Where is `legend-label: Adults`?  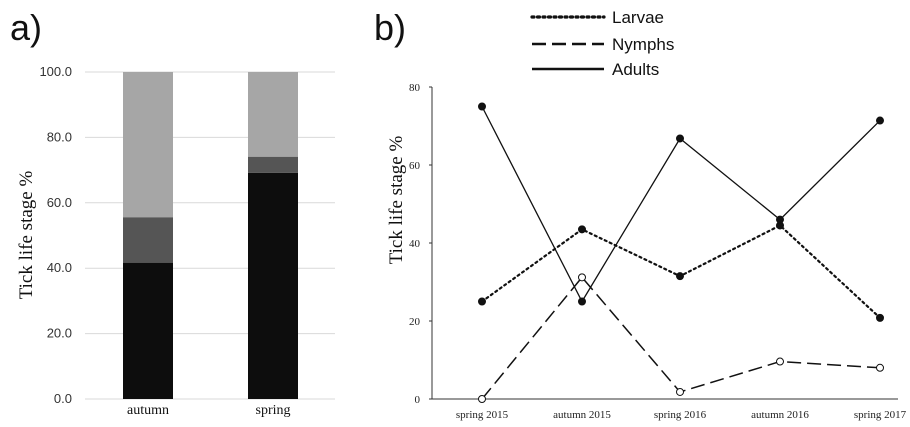
legend-label: Adults is located at coordinates (635, 69).